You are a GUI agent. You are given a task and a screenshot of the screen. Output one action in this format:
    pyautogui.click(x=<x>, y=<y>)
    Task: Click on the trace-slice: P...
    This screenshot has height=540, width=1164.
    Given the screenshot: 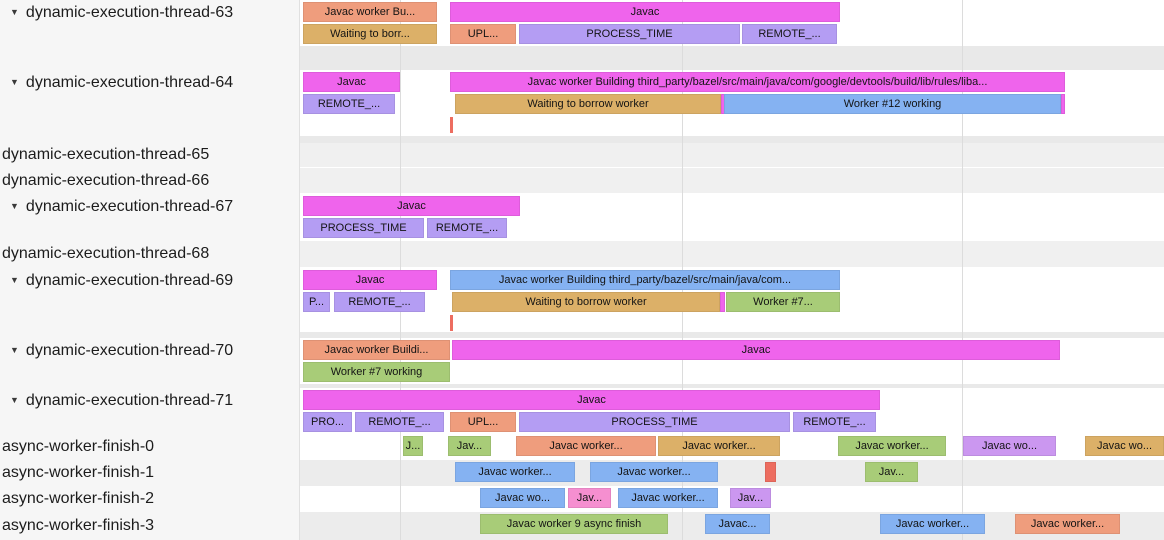 What is the action you would take?
    pyautogui.click(x=316, y=302)
    